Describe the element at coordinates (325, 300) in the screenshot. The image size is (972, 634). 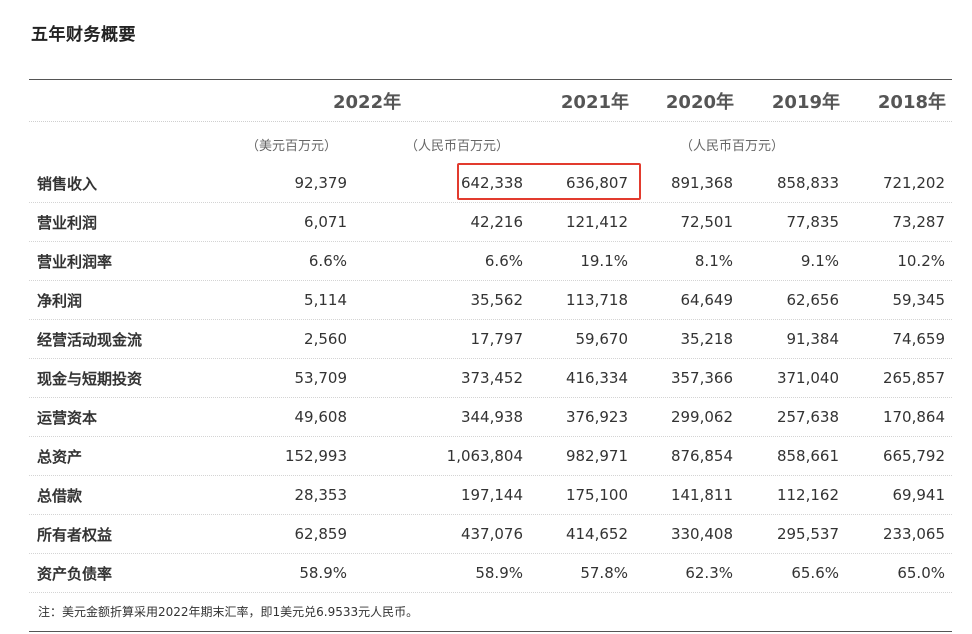
I see `cell-usd: 5,114` at that location.